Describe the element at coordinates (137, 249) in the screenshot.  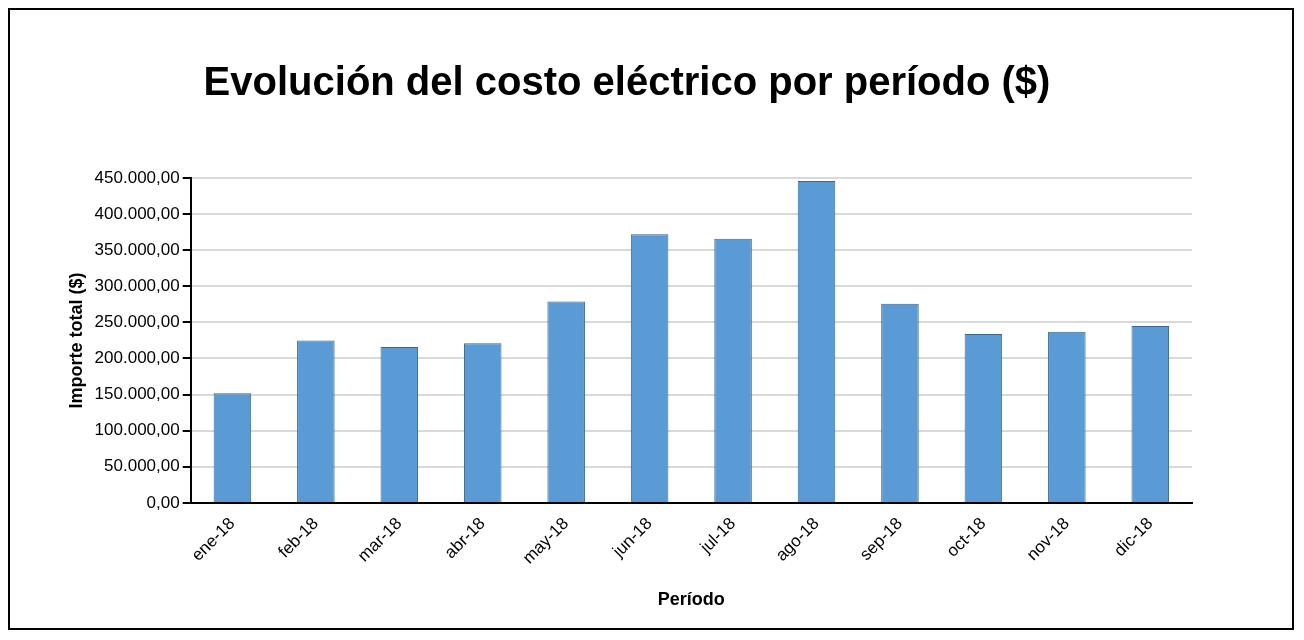
I see `y-tick-label: 350.000,00` at that location.